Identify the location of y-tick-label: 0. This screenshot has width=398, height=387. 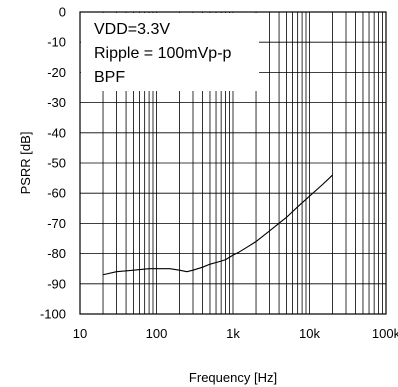
(62, 12).